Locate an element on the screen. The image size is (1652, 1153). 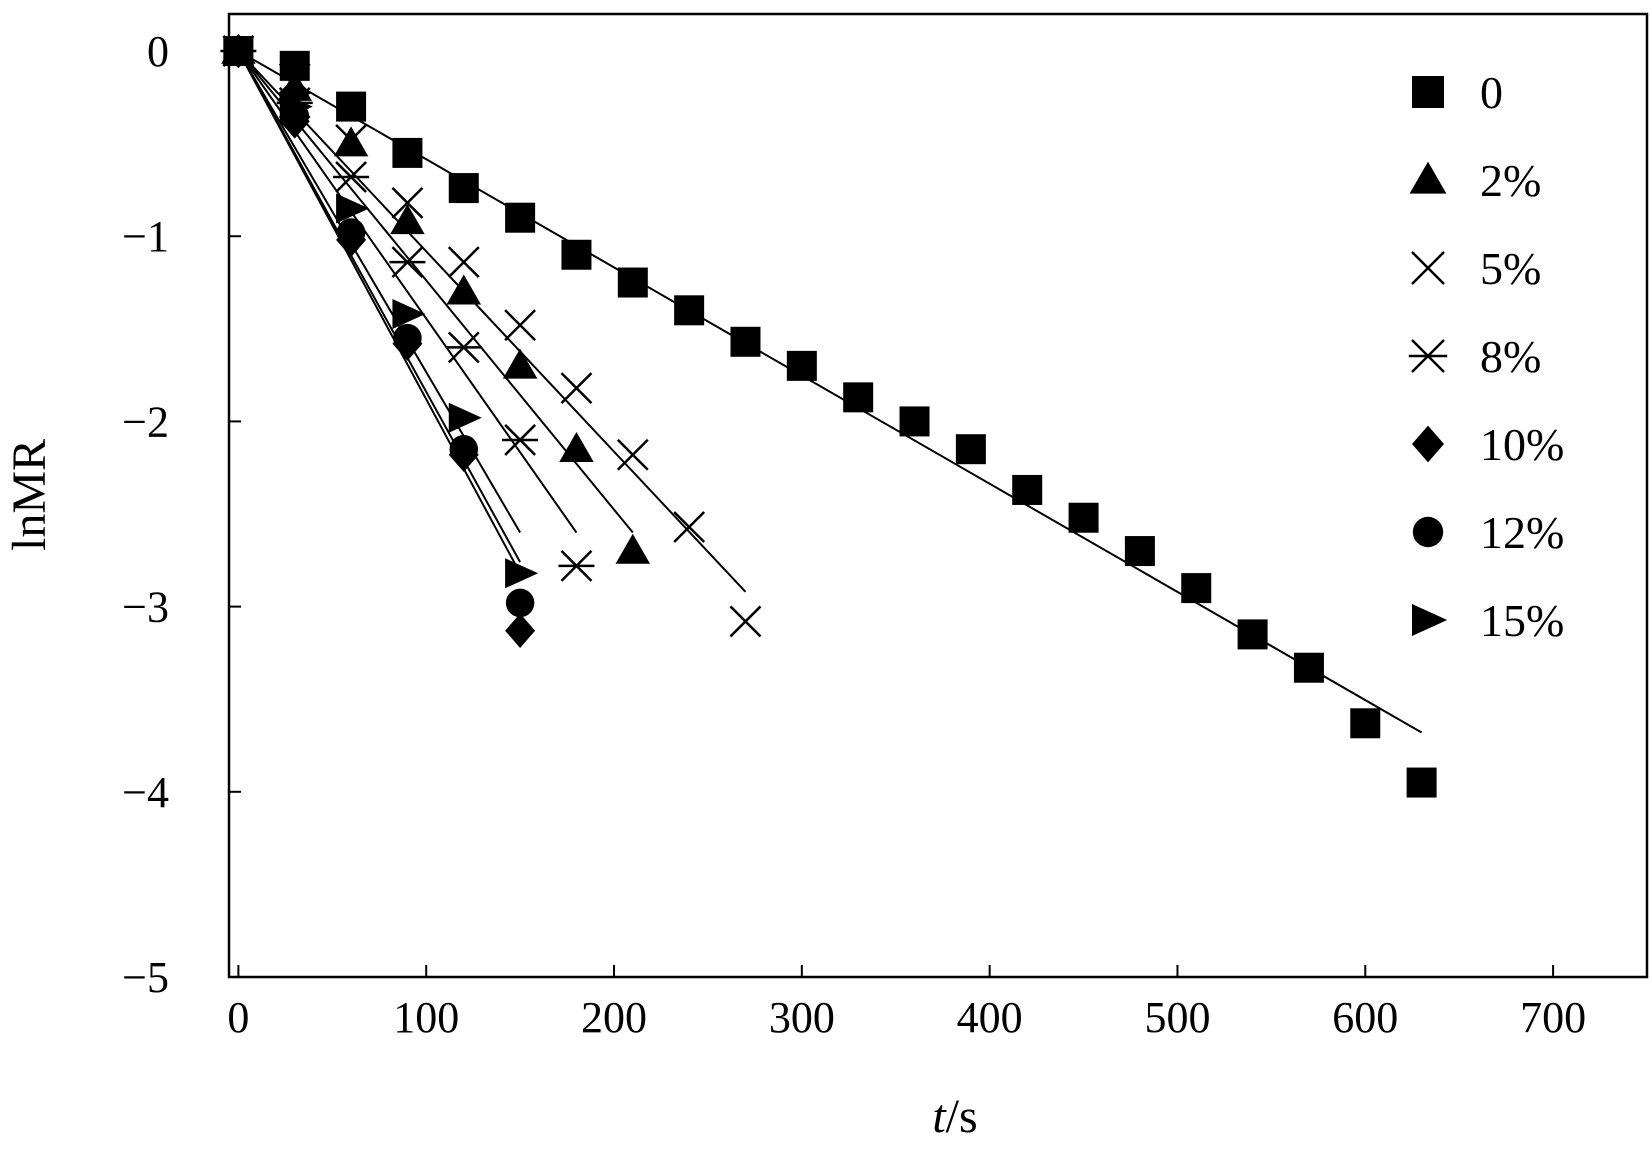
legend-marker-5pct is located at coordinates (1428, 268).